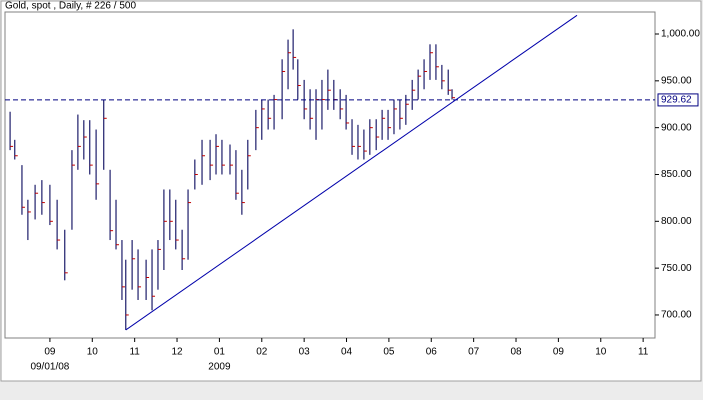  Describe the element at coordinates (177, 352) in the screenshot. I see `x-tick-label: 12` at that location.